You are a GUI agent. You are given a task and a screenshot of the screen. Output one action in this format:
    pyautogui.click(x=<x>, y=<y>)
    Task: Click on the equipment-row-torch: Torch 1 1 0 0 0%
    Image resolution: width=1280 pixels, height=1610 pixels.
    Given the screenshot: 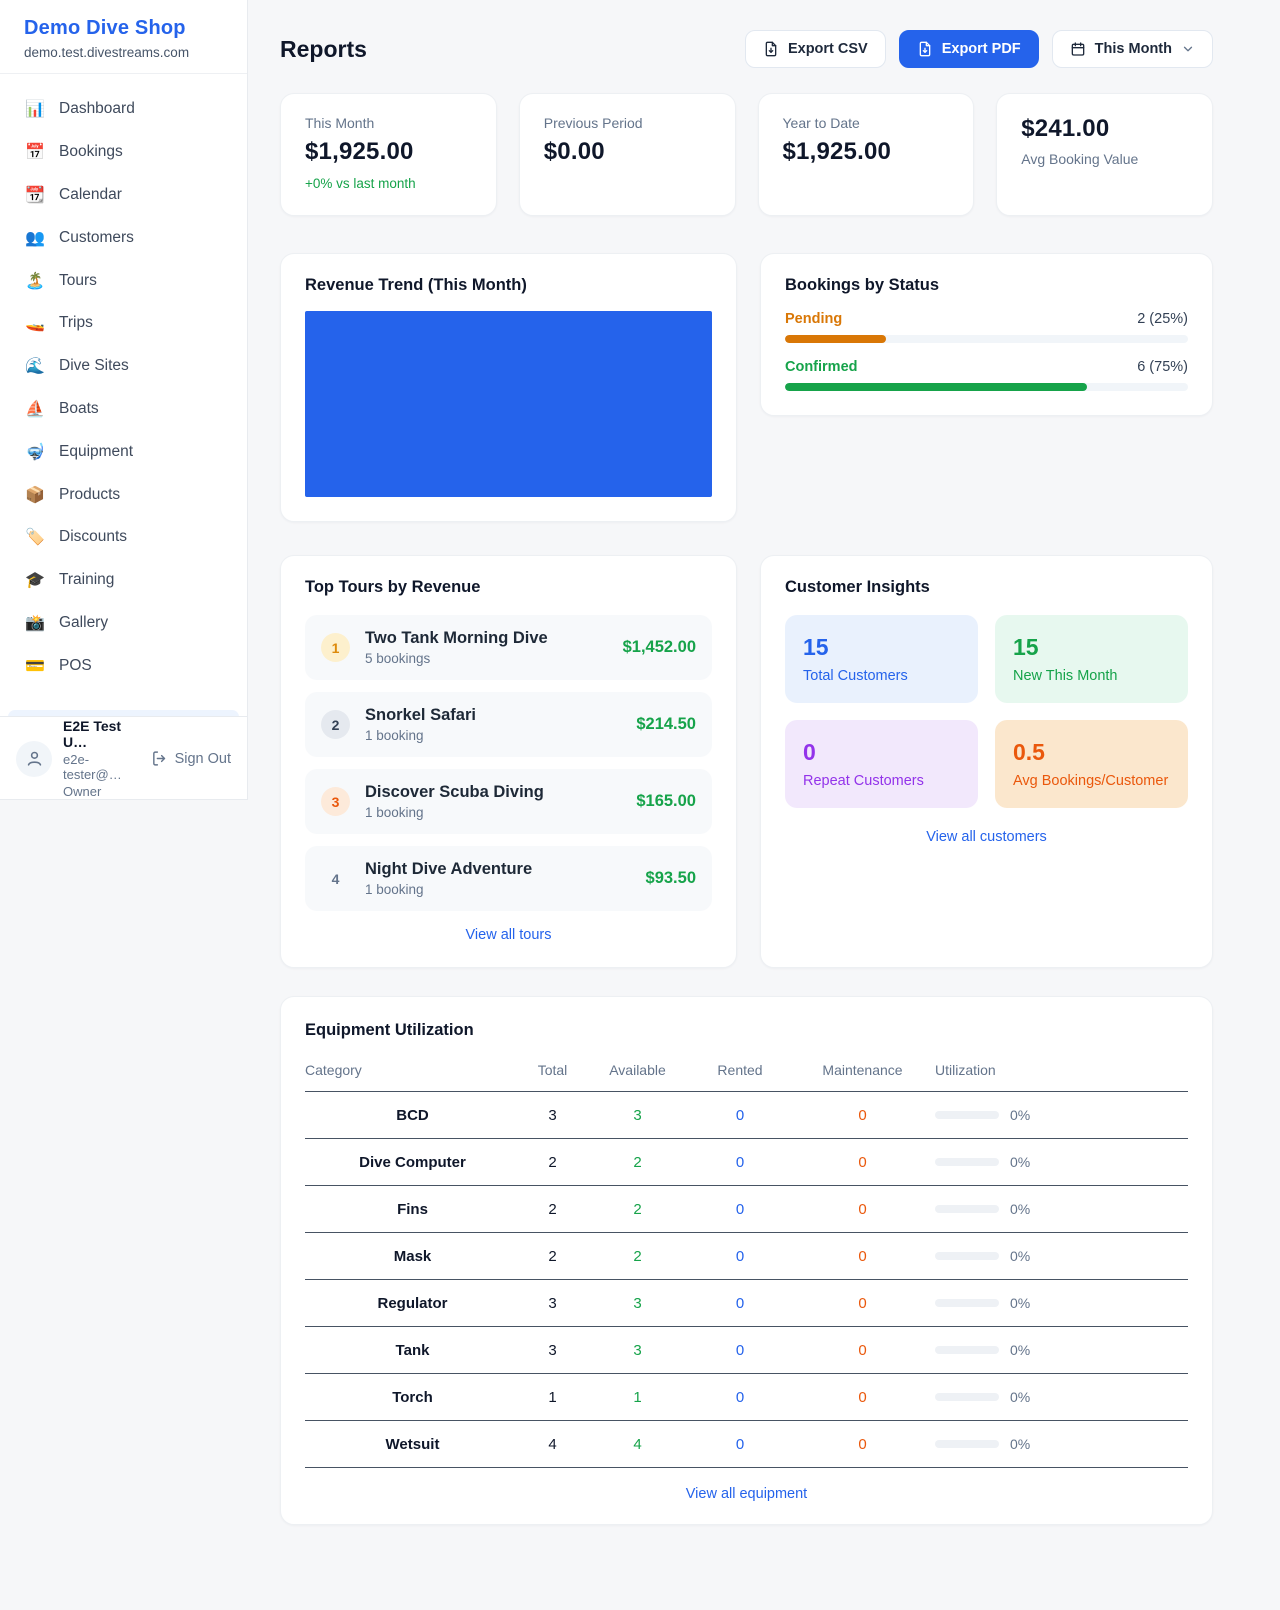 What is the action you would take?
    pyautogui.click(x=746, y=1397)
    